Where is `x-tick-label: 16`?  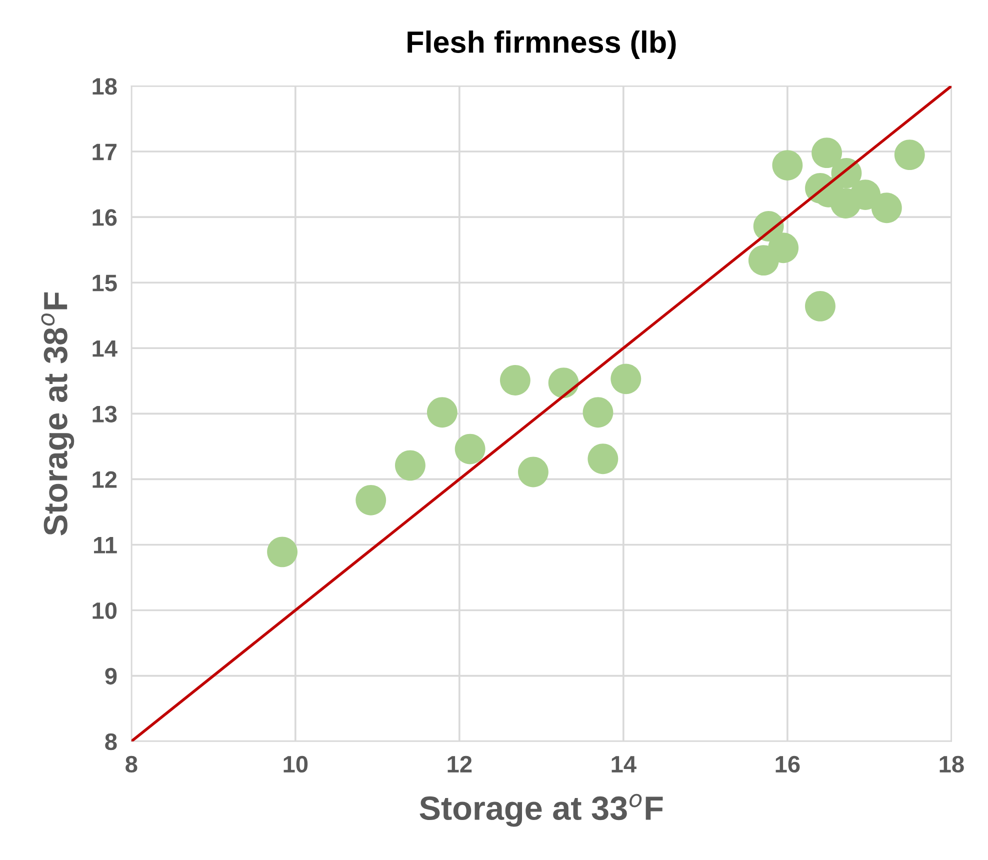
x-tick-label: 16 is located at coordinates (788, 764).